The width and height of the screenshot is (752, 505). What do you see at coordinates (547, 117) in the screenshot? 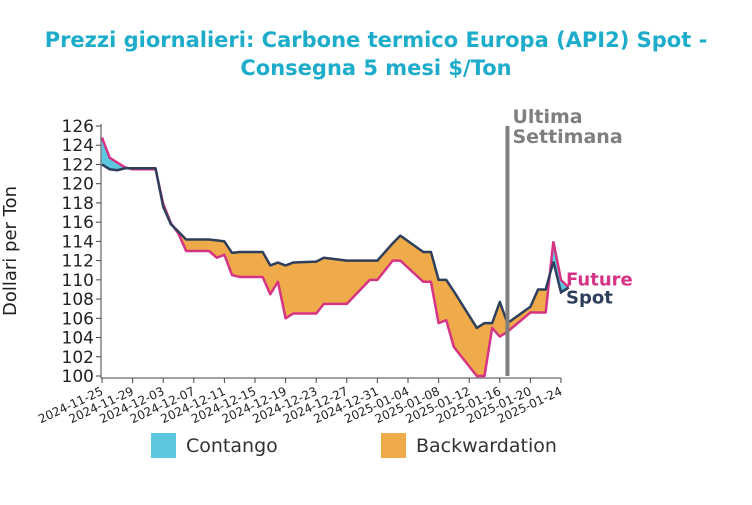
I see `annotation-label-line1: Ultima` at bounding box center [547, 117].